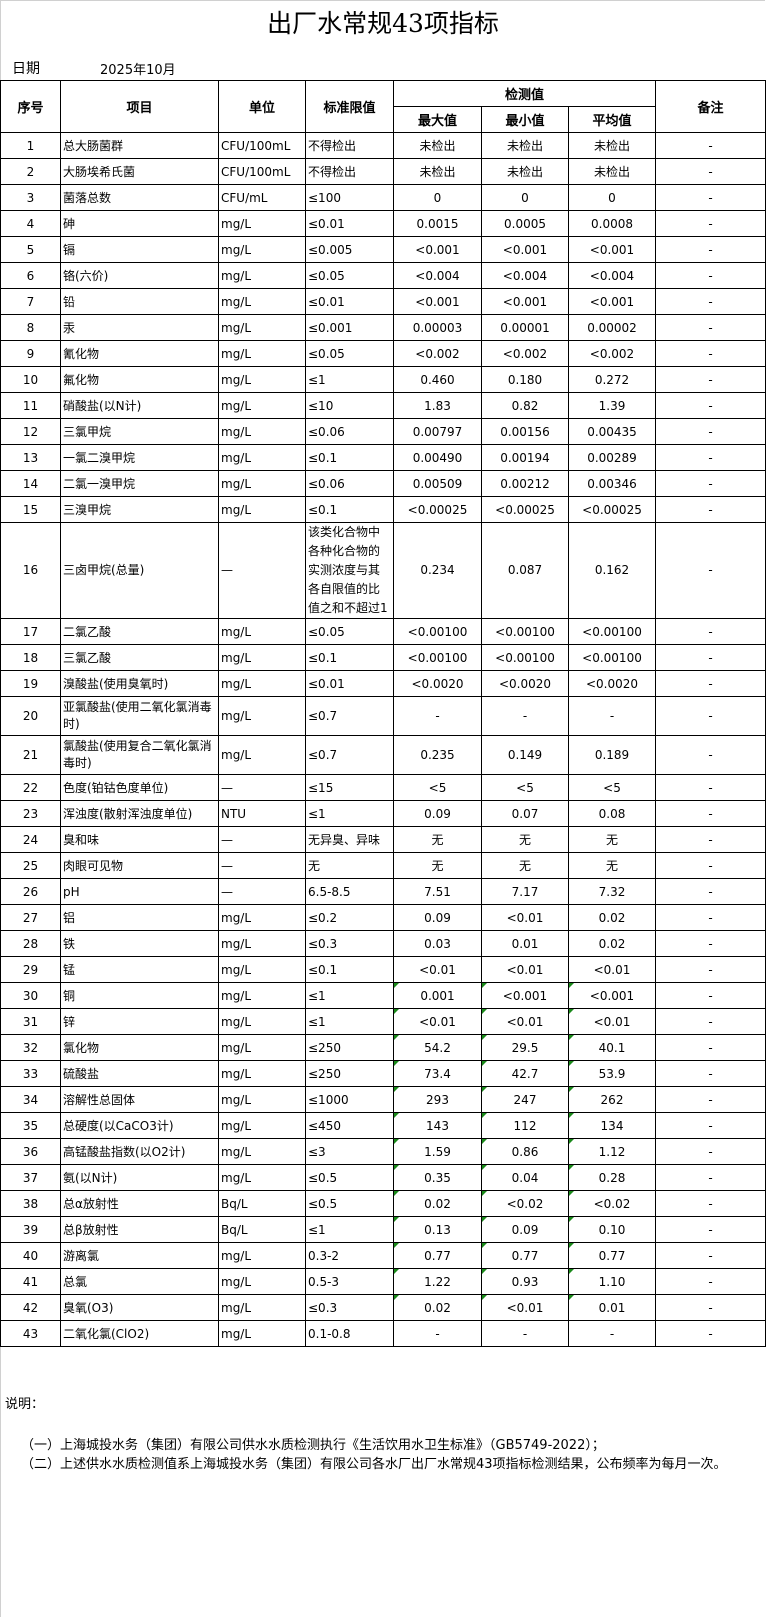 The image size is (766, 1618). I want to click on cell-avg: 1.12, so click(612, 1151).